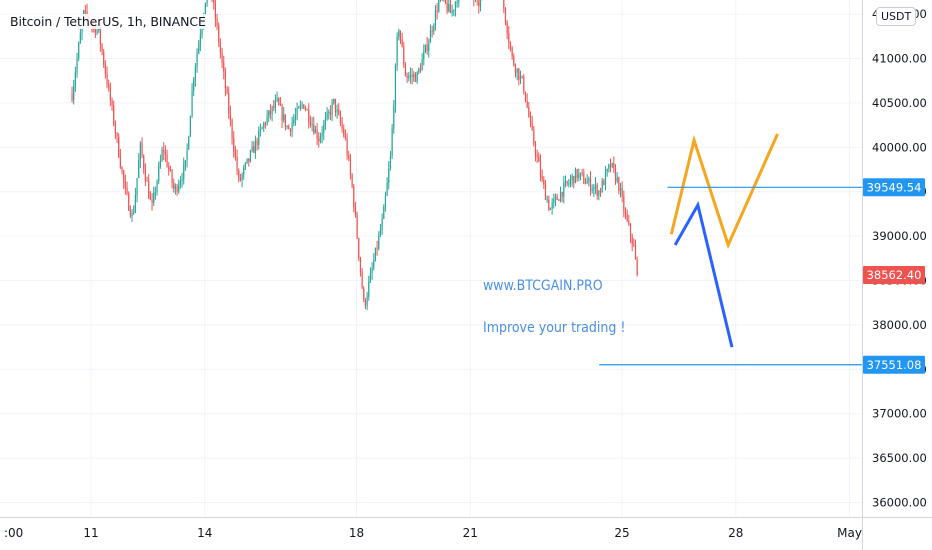  I want to click on x-tick-label: 11, so click(90, 533).